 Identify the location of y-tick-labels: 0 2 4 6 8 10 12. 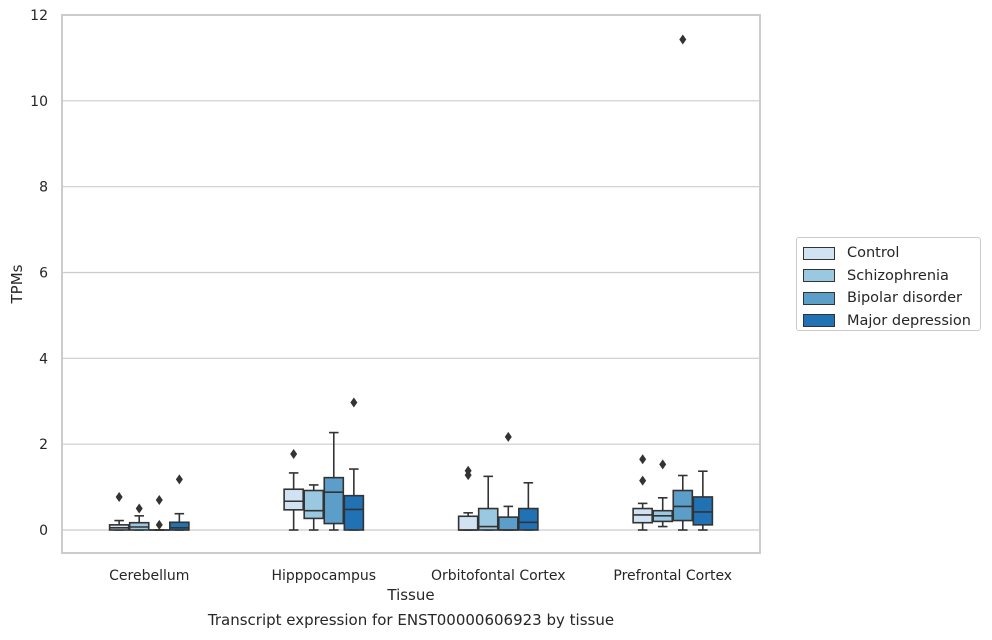
(39, 273).